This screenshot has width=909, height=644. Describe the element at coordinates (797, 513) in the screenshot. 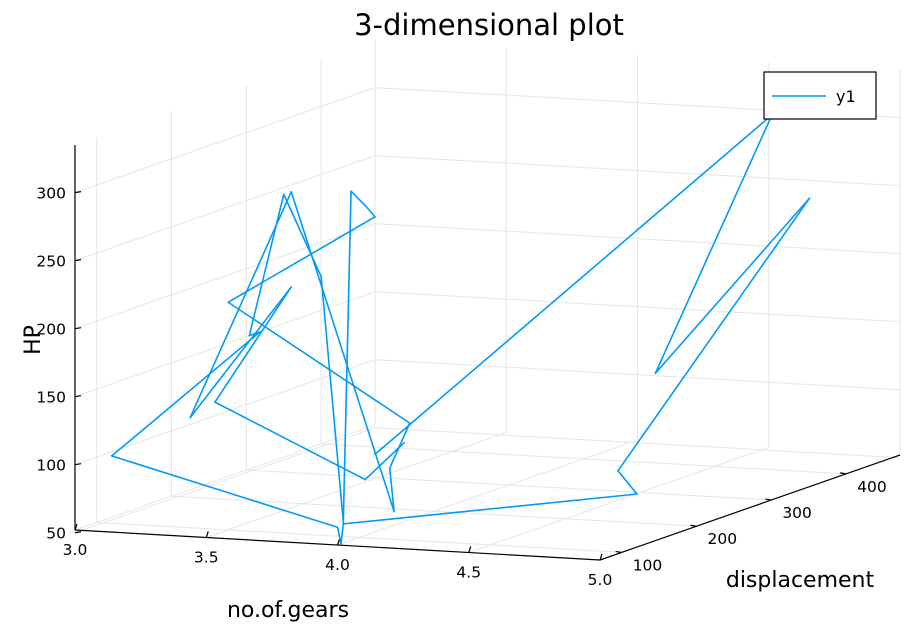

I see `y-tick-label: 300` at that location.